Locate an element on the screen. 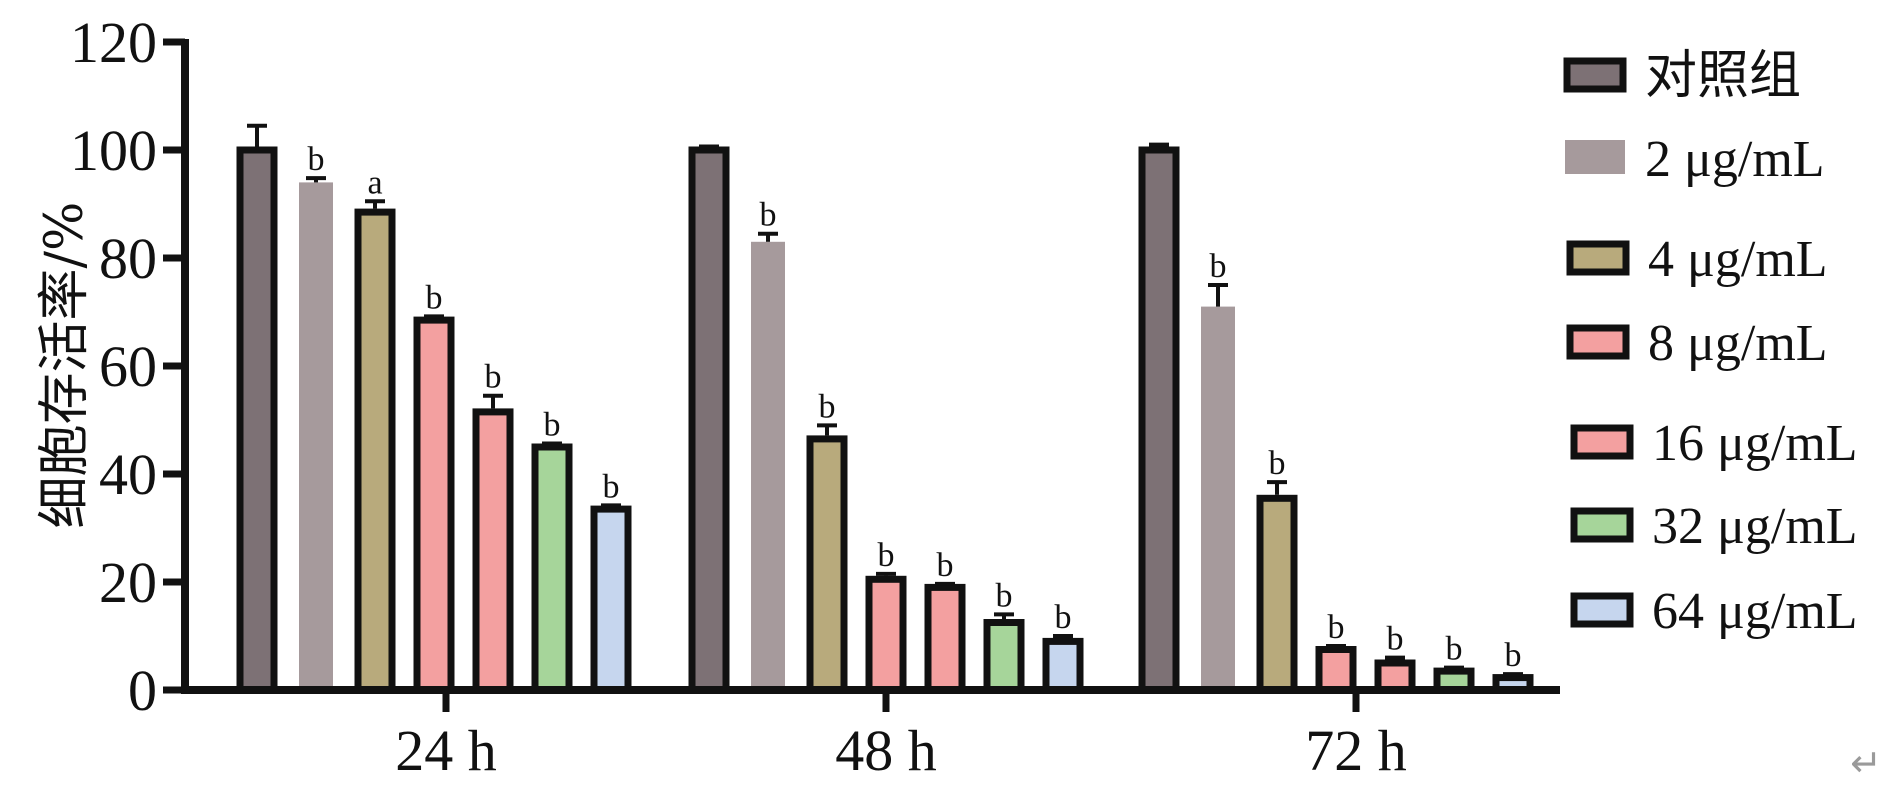  y-tick-label: 60 is located at coordinates (128, 366).